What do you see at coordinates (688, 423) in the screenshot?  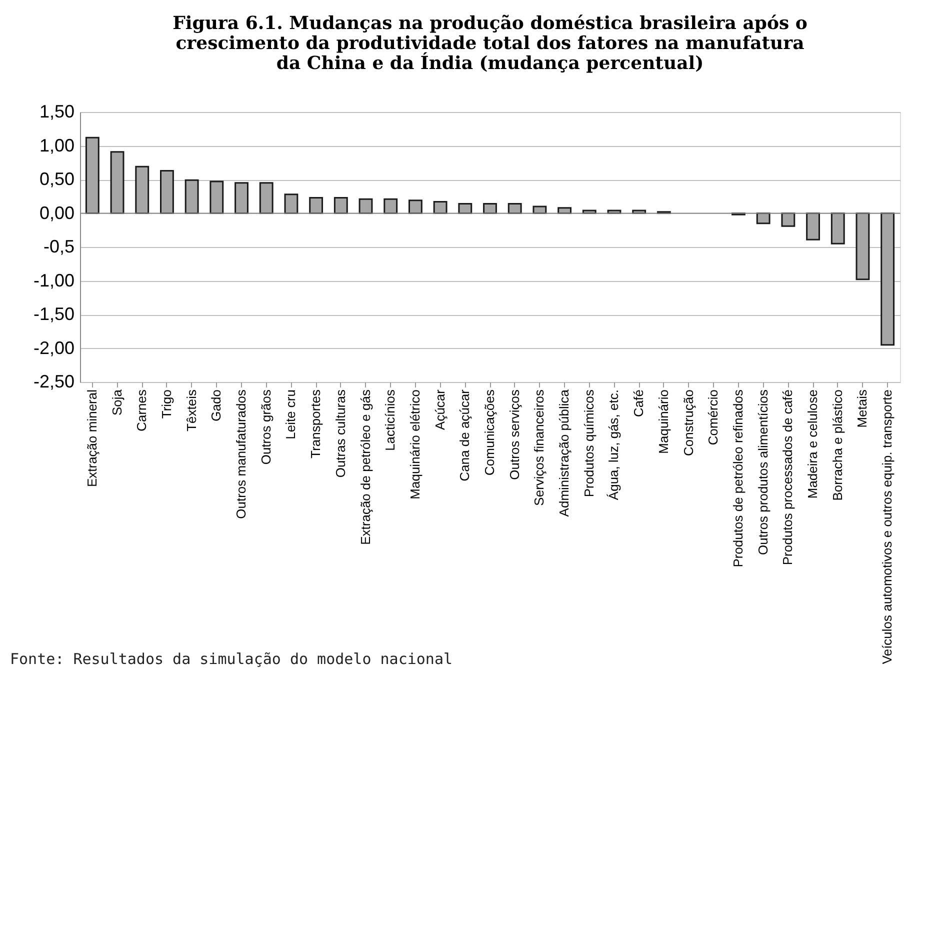 I see `x-tick-label: Construção` at bounding box center [688, 423].